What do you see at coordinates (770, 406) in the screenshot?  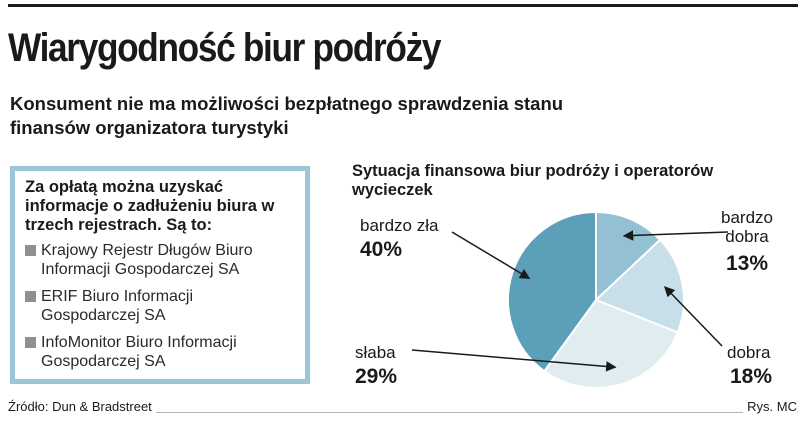 I see `graphic-credit: Rys. MC` at bounding box center [770, 406].